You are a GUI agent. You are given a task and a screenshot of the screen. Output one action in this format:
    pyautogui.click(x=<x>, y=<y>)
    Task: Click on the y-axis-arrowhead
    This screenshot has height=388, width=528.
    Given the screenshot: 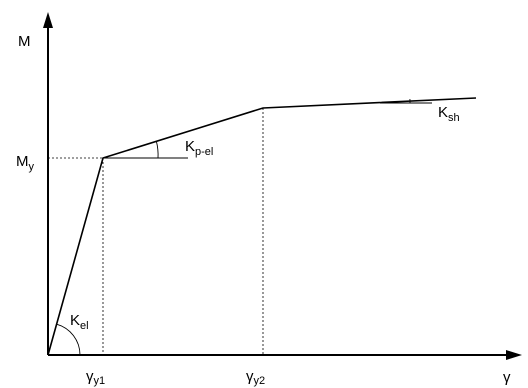 What is the action you would take?
    pyautogui.click(x=48, y=20)
    